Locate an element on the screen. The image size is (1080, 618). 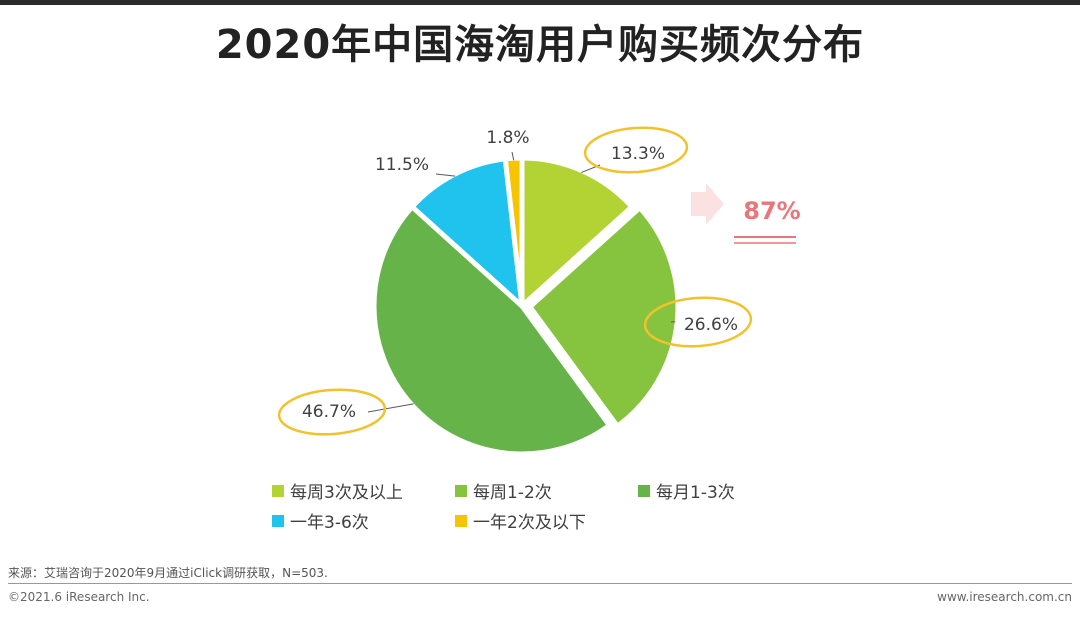
source-note: 来源：艾瑞咨询于2020年9月通过iClick调研获取，N=503. is located at coordinates (168, 573).